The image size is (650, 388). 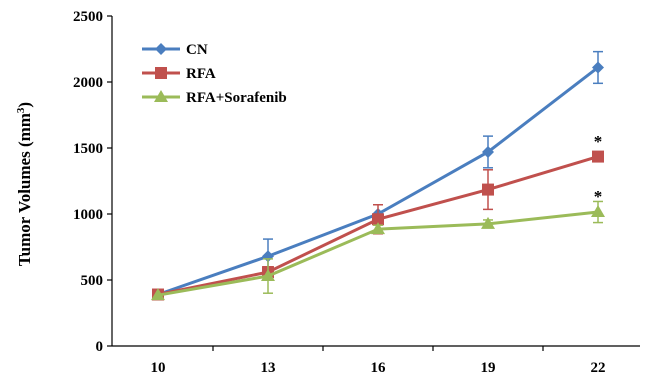 I want to click on legend-item: CN, so click(x=175, y=50).